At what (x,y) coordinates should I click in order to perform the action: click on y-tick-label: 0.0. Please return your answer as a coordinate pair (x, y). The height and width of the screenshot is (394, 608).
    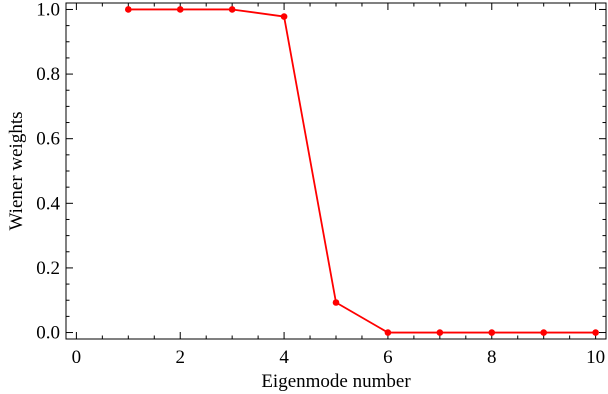
    Looking at the image, I should click on (48, 333).